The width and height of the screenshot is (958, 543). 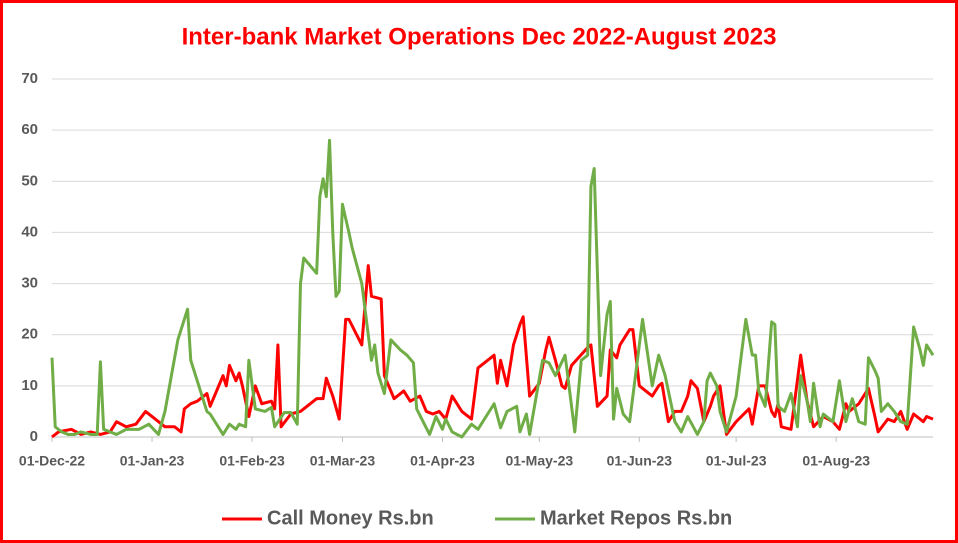 What do you see at coordinates (736, 461) in the screenshot?
I see `x-tick-label: 01-Jul-23` at bounding box center [736, 461].